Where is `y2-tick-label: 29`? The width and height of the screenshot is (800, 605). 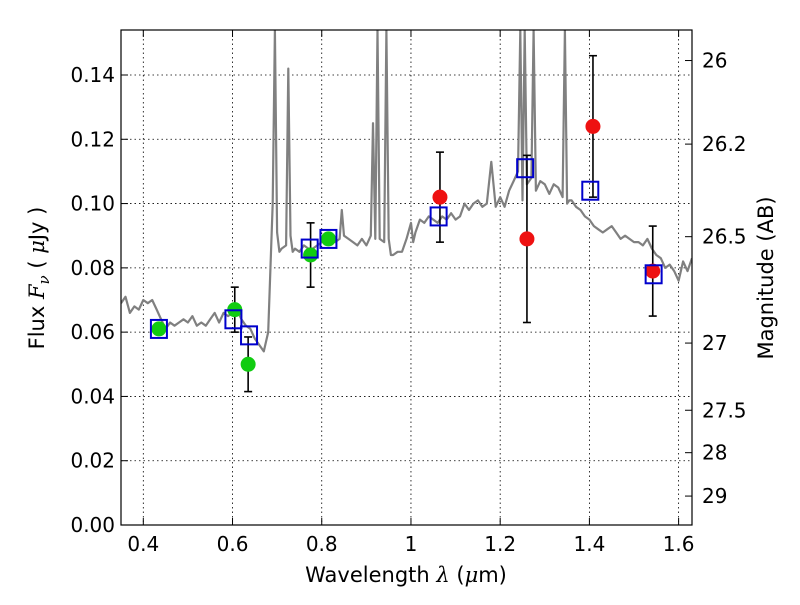 y2-tick-label: 29 is located at coordinates (714, 496).